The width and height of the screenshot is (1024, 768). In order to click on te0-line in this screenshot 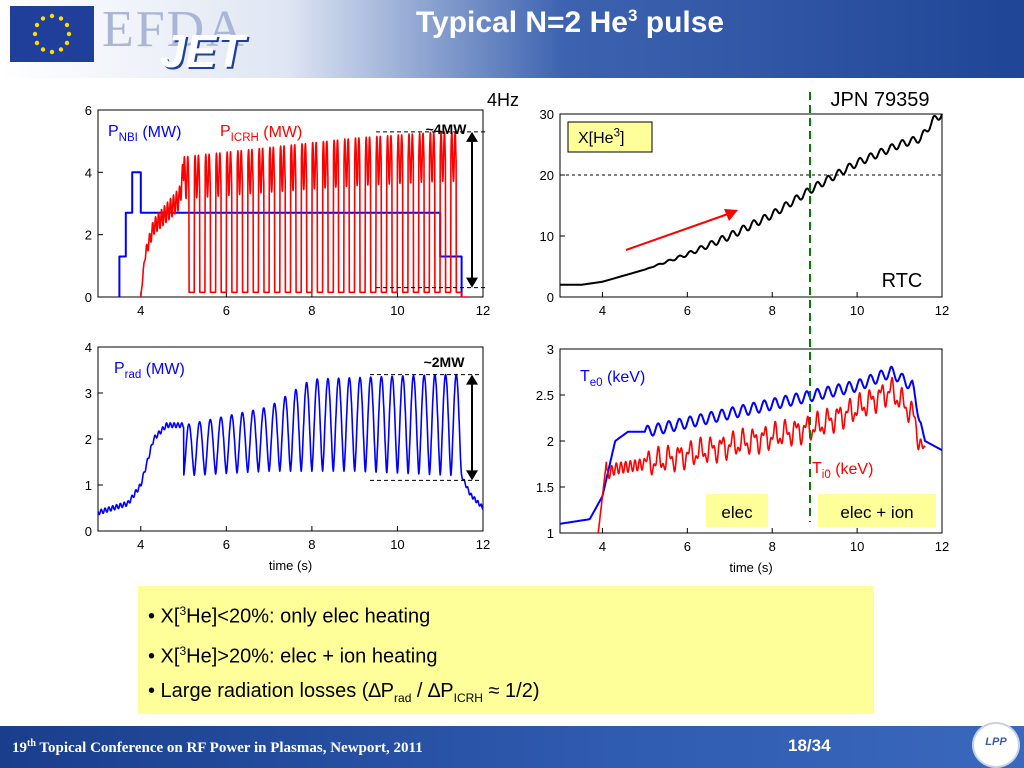, I will do `click(751, 445)`.